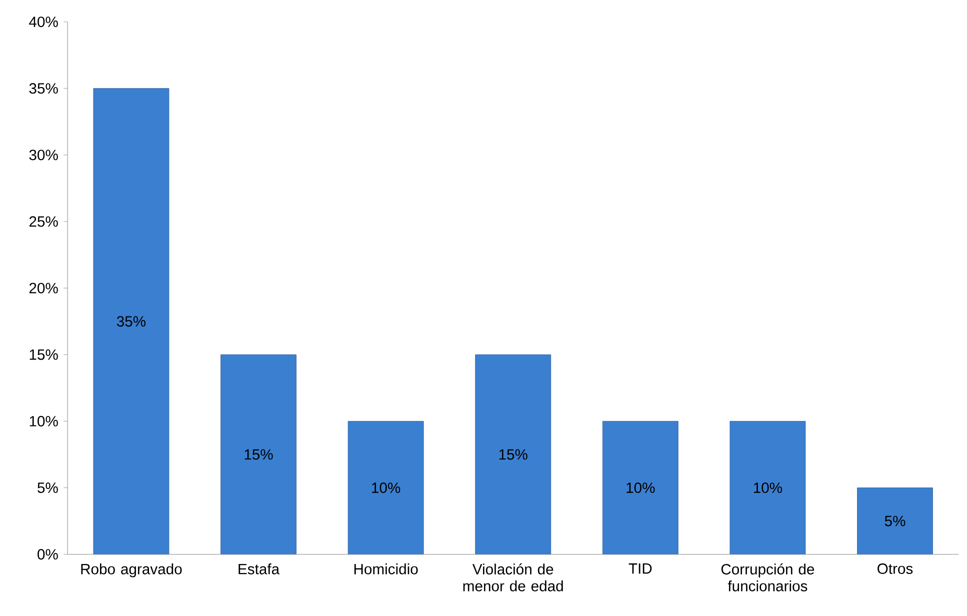 This screenshot has height=616, width=967. What do you see at coordinates (48, 554) in the screenshot?
I see `y-tick-label: 0%` at bounding box center [48, 554].